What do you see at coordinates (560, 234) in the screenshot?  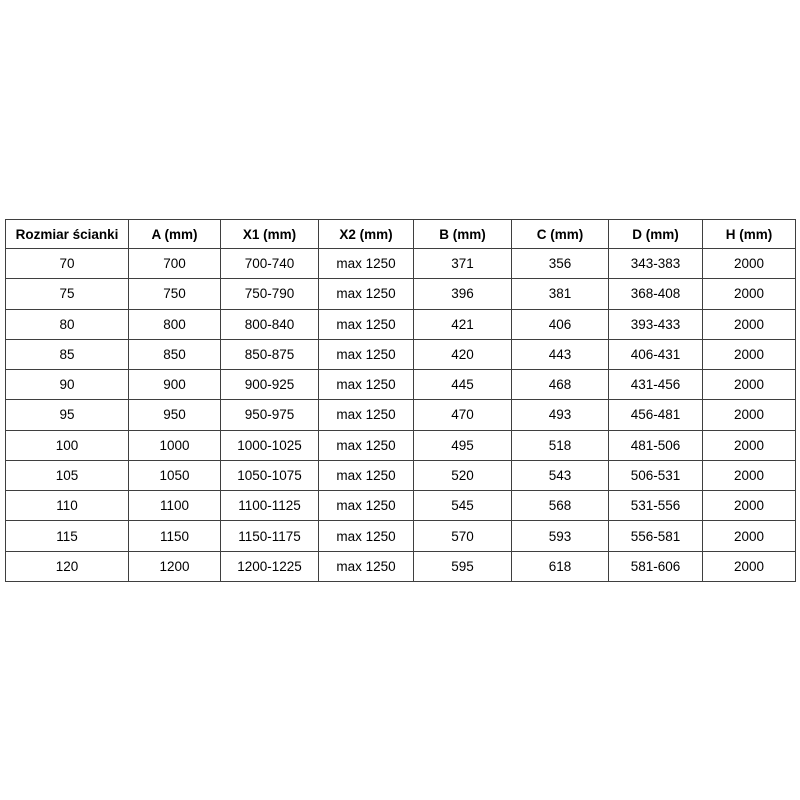 I see `column-header: C (mm)` at bounding box center [560, 234].